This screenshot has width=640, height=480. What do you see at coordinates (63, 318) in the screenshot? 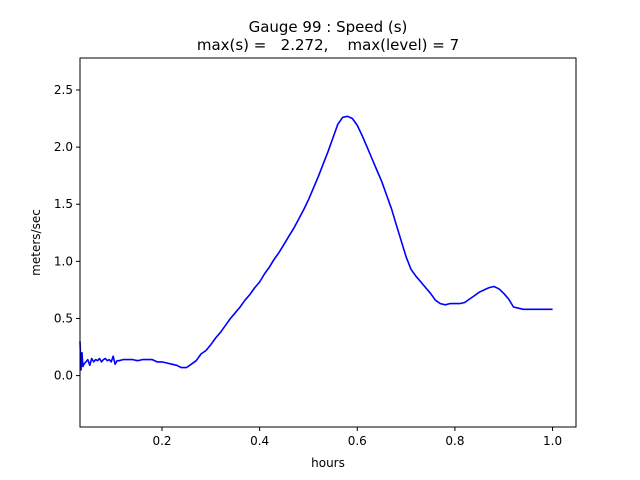
I see `y-tick-label: 0.5` at bounding box center [63, 318].